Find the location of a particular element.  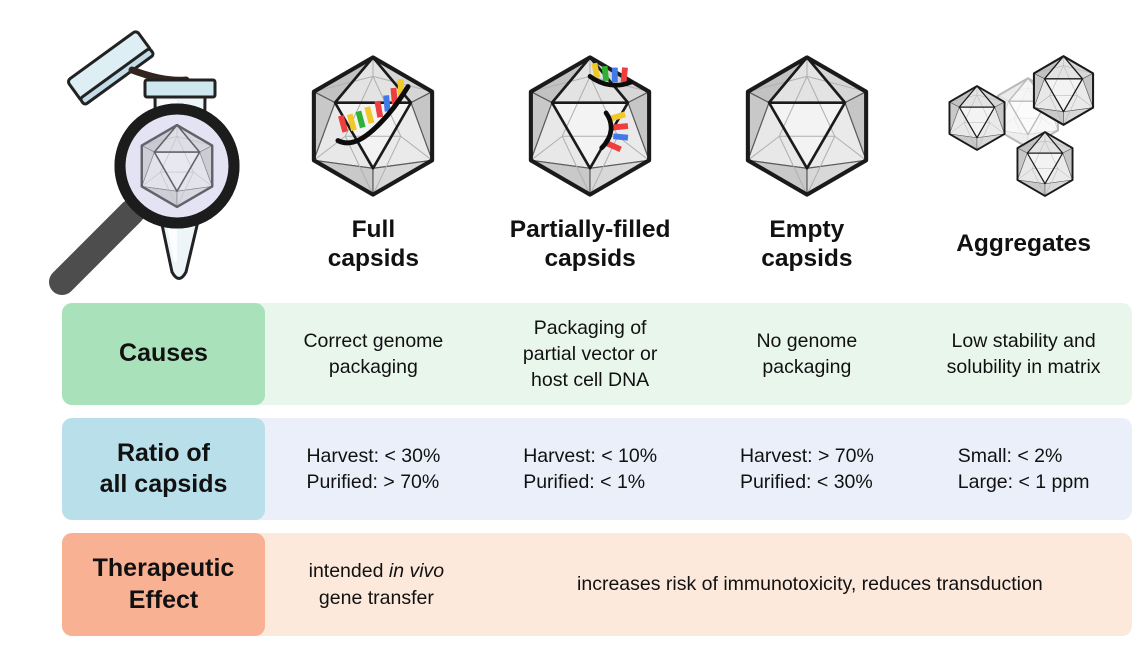

ratio-cell-partial: Harvest: < 10% Purified: < 1% is located at coordinates (590, 468).